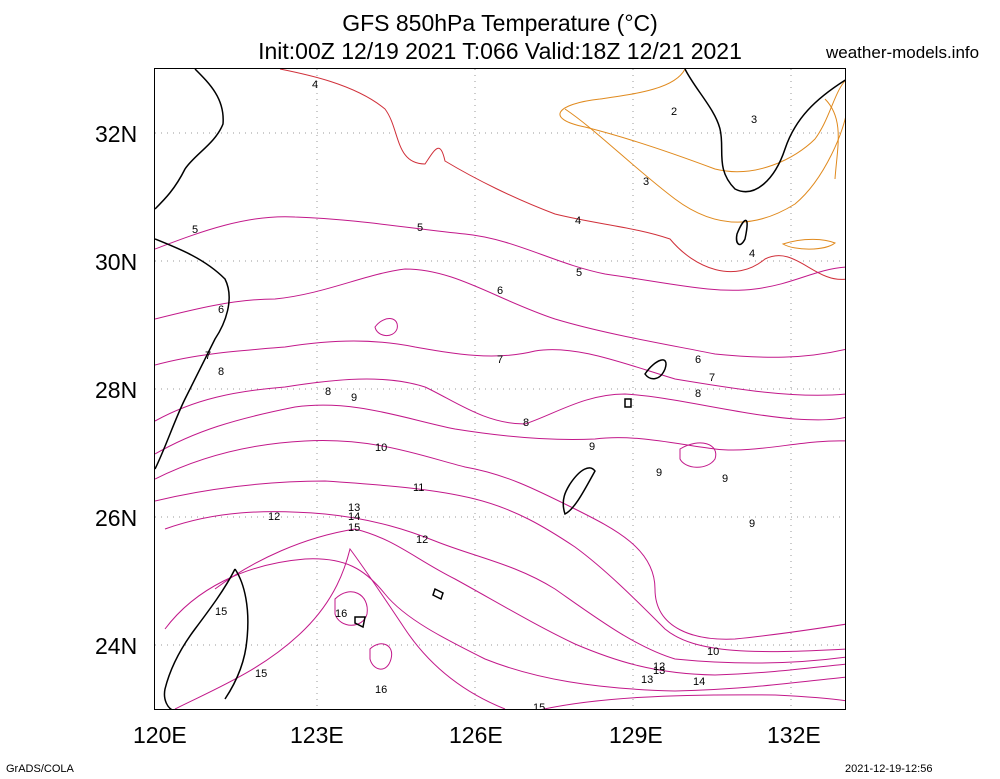 This screenshot has height=779, width=1000. Describe the element at coordinates (808, 244) in the screenshot. I see `isotherm-3-loop` at that location.